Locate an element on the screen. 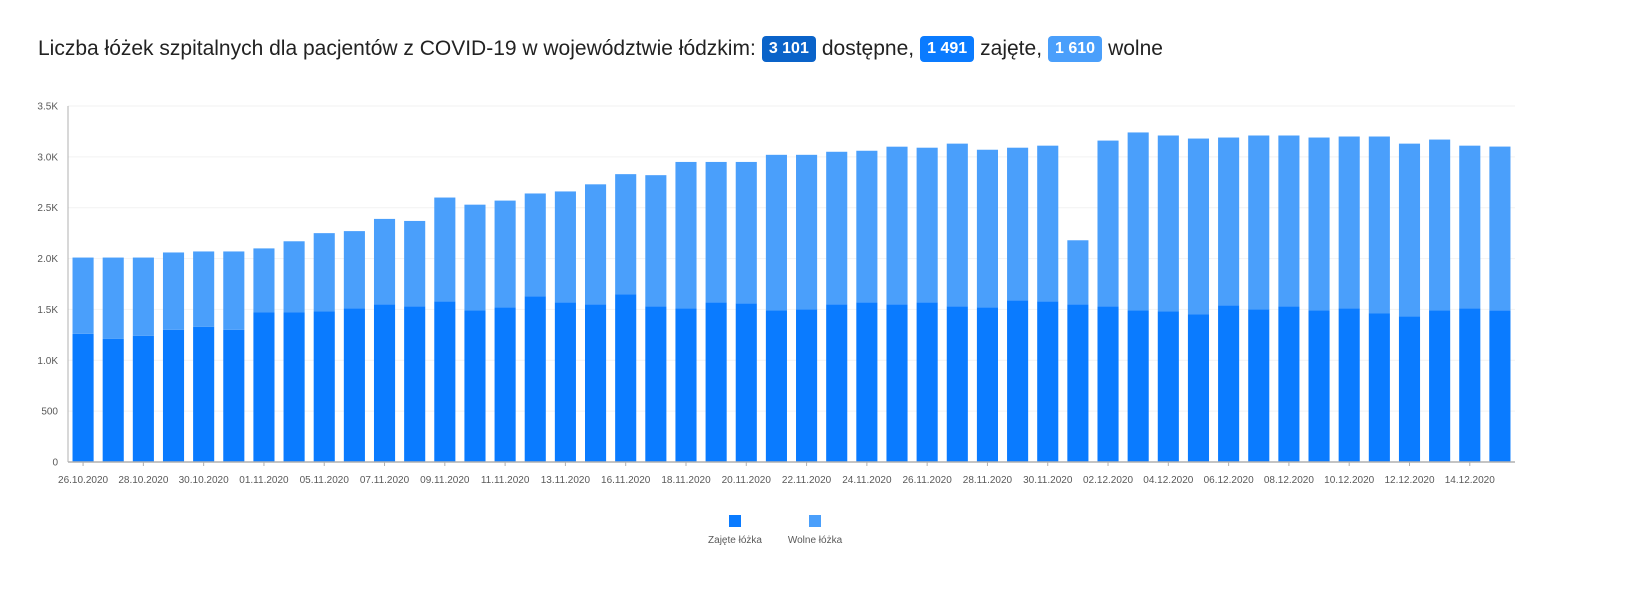 Image resolution: width=1649 pixels, height=592 pixels. x-tick-label: 10.12.2020 is located at coordinates (1349, 480).